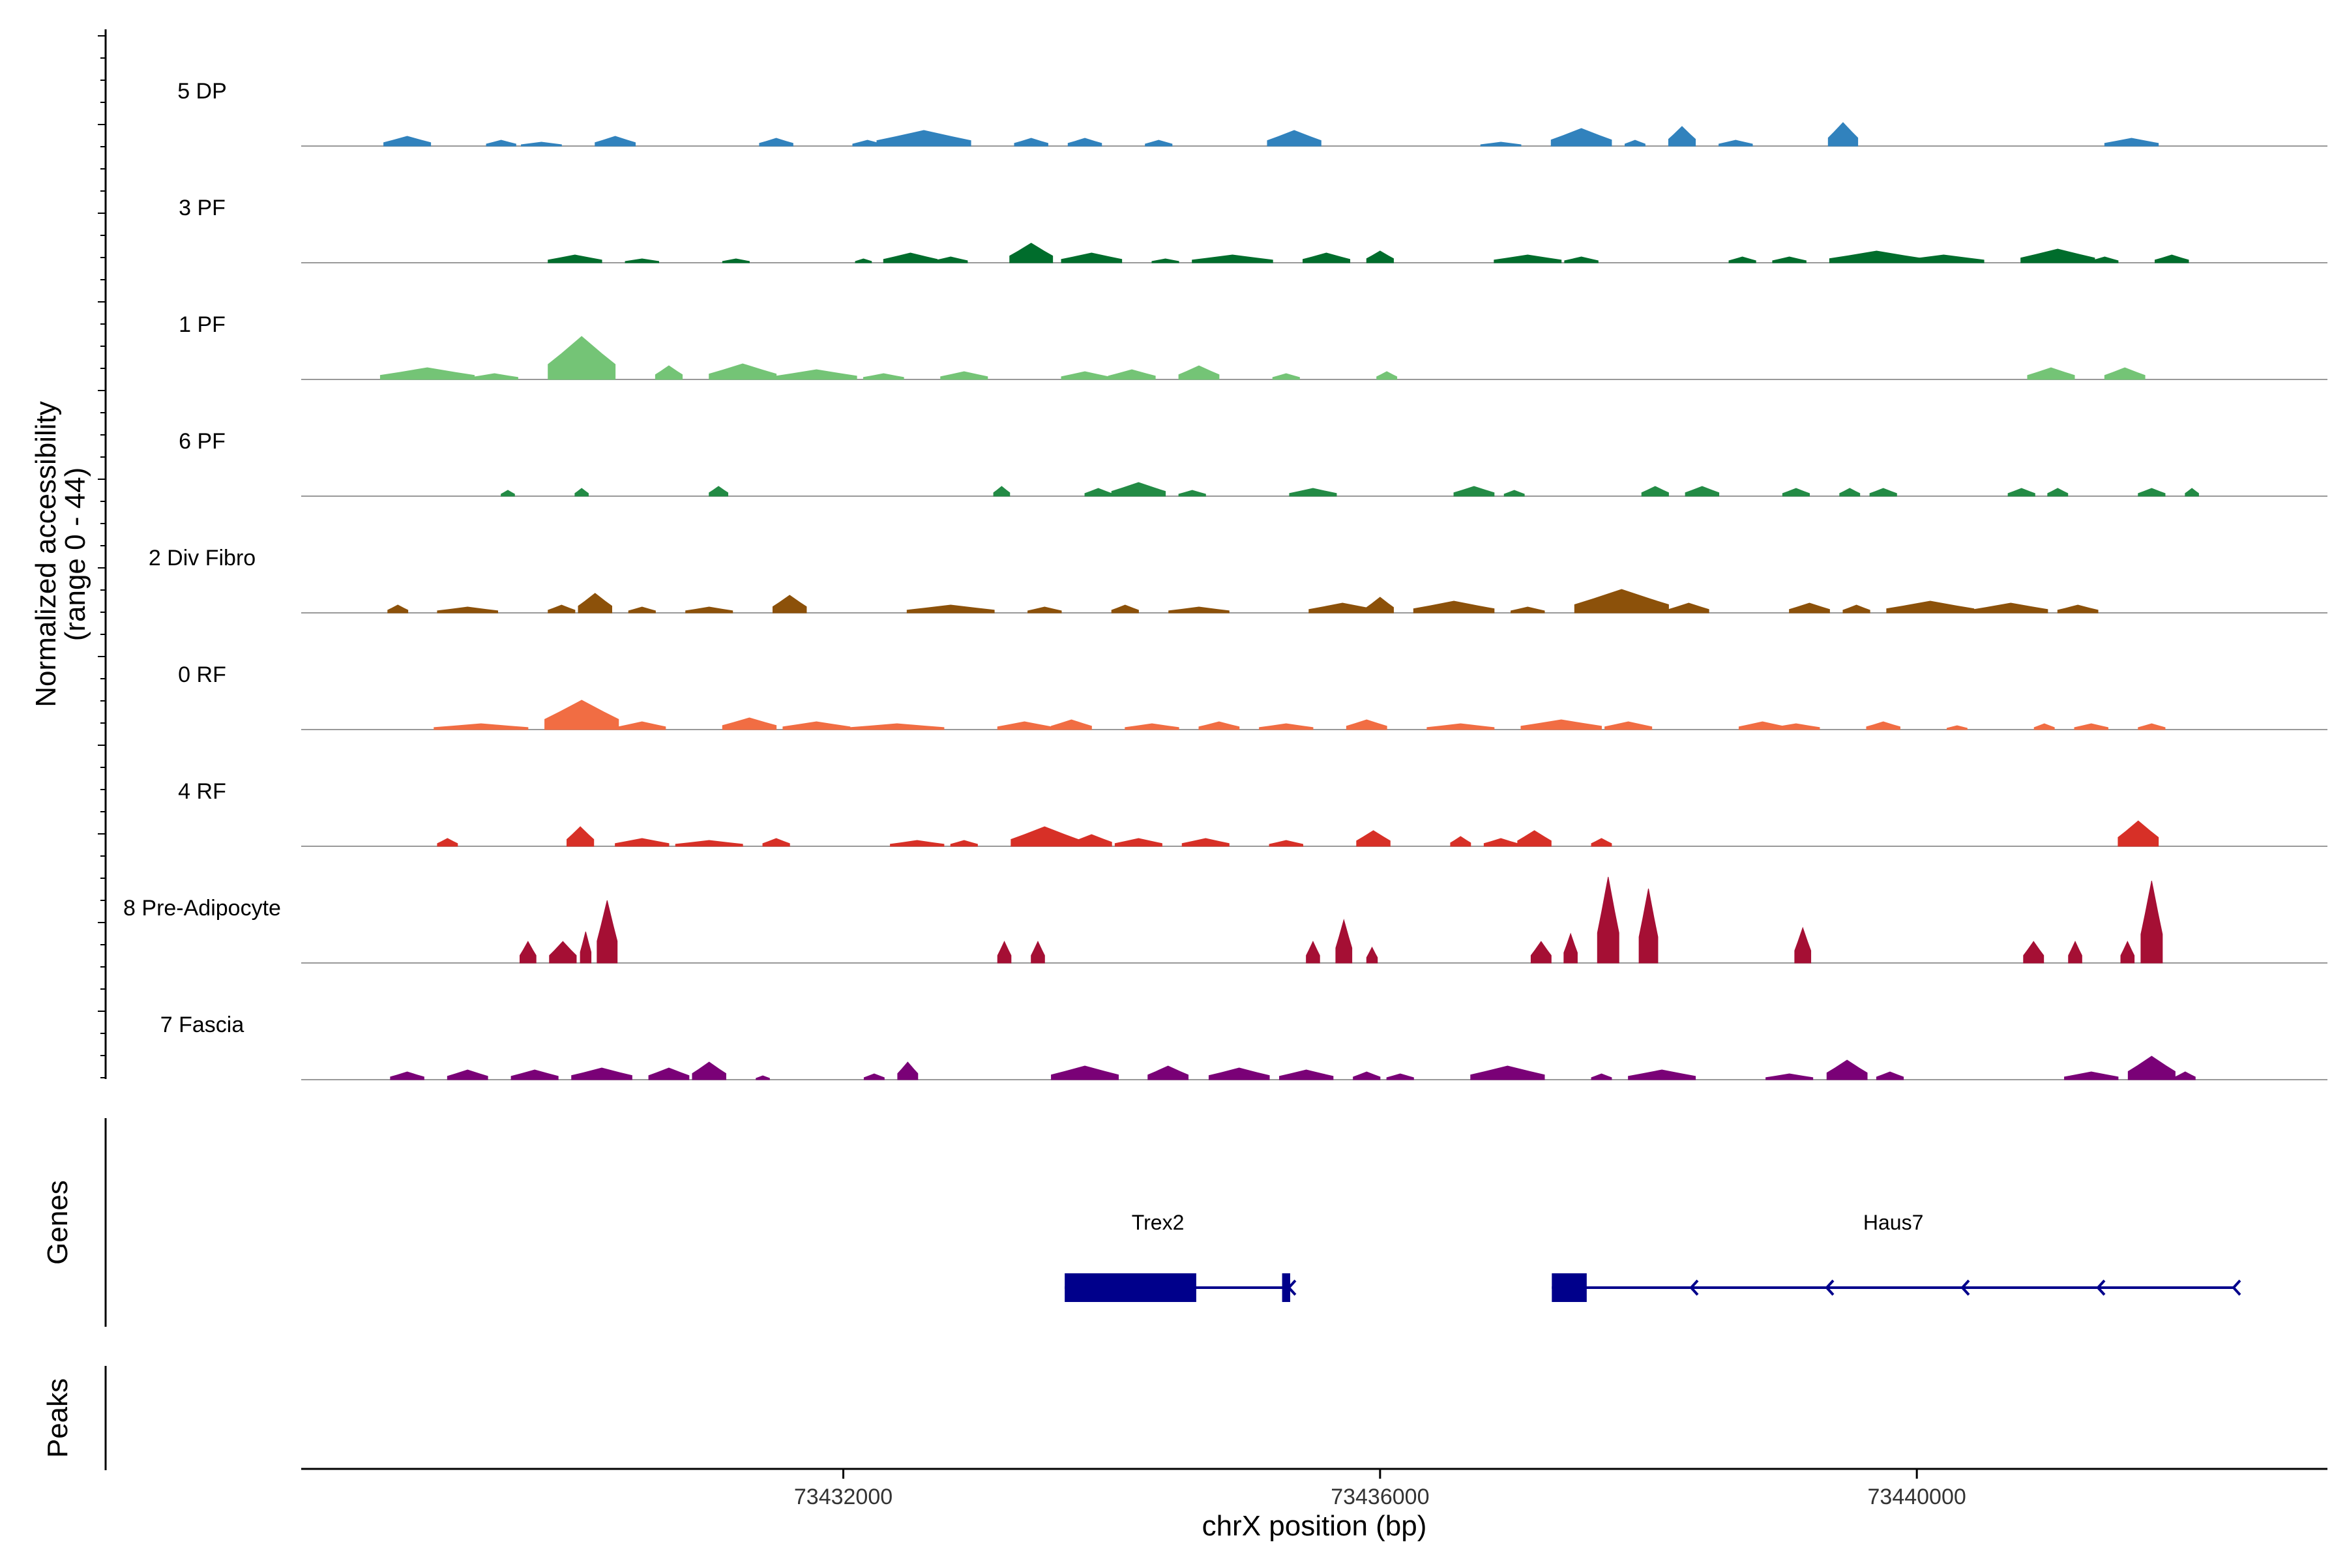 This screenshot has width=2347, height=1568. Describe the element at coordinates (1917, 1497) in the screenshot. I see `x-tick-label: 73440000` at that location.